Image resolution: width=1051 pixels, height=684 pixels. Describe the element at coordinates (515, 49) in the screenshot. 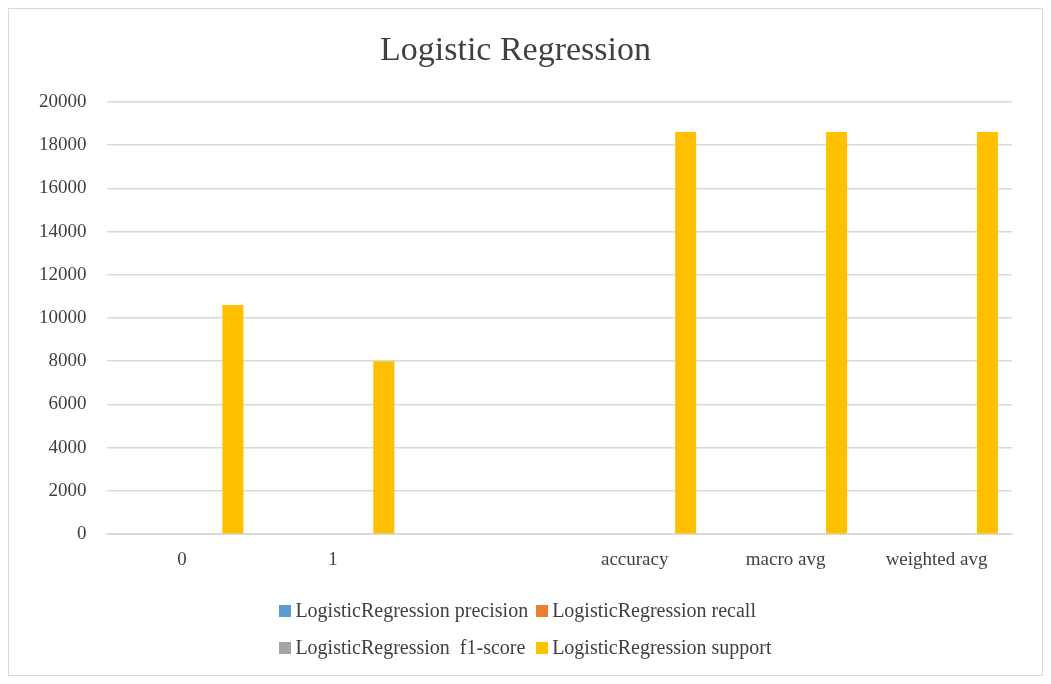

I see `chart-title: Logistic Regression` at that location.